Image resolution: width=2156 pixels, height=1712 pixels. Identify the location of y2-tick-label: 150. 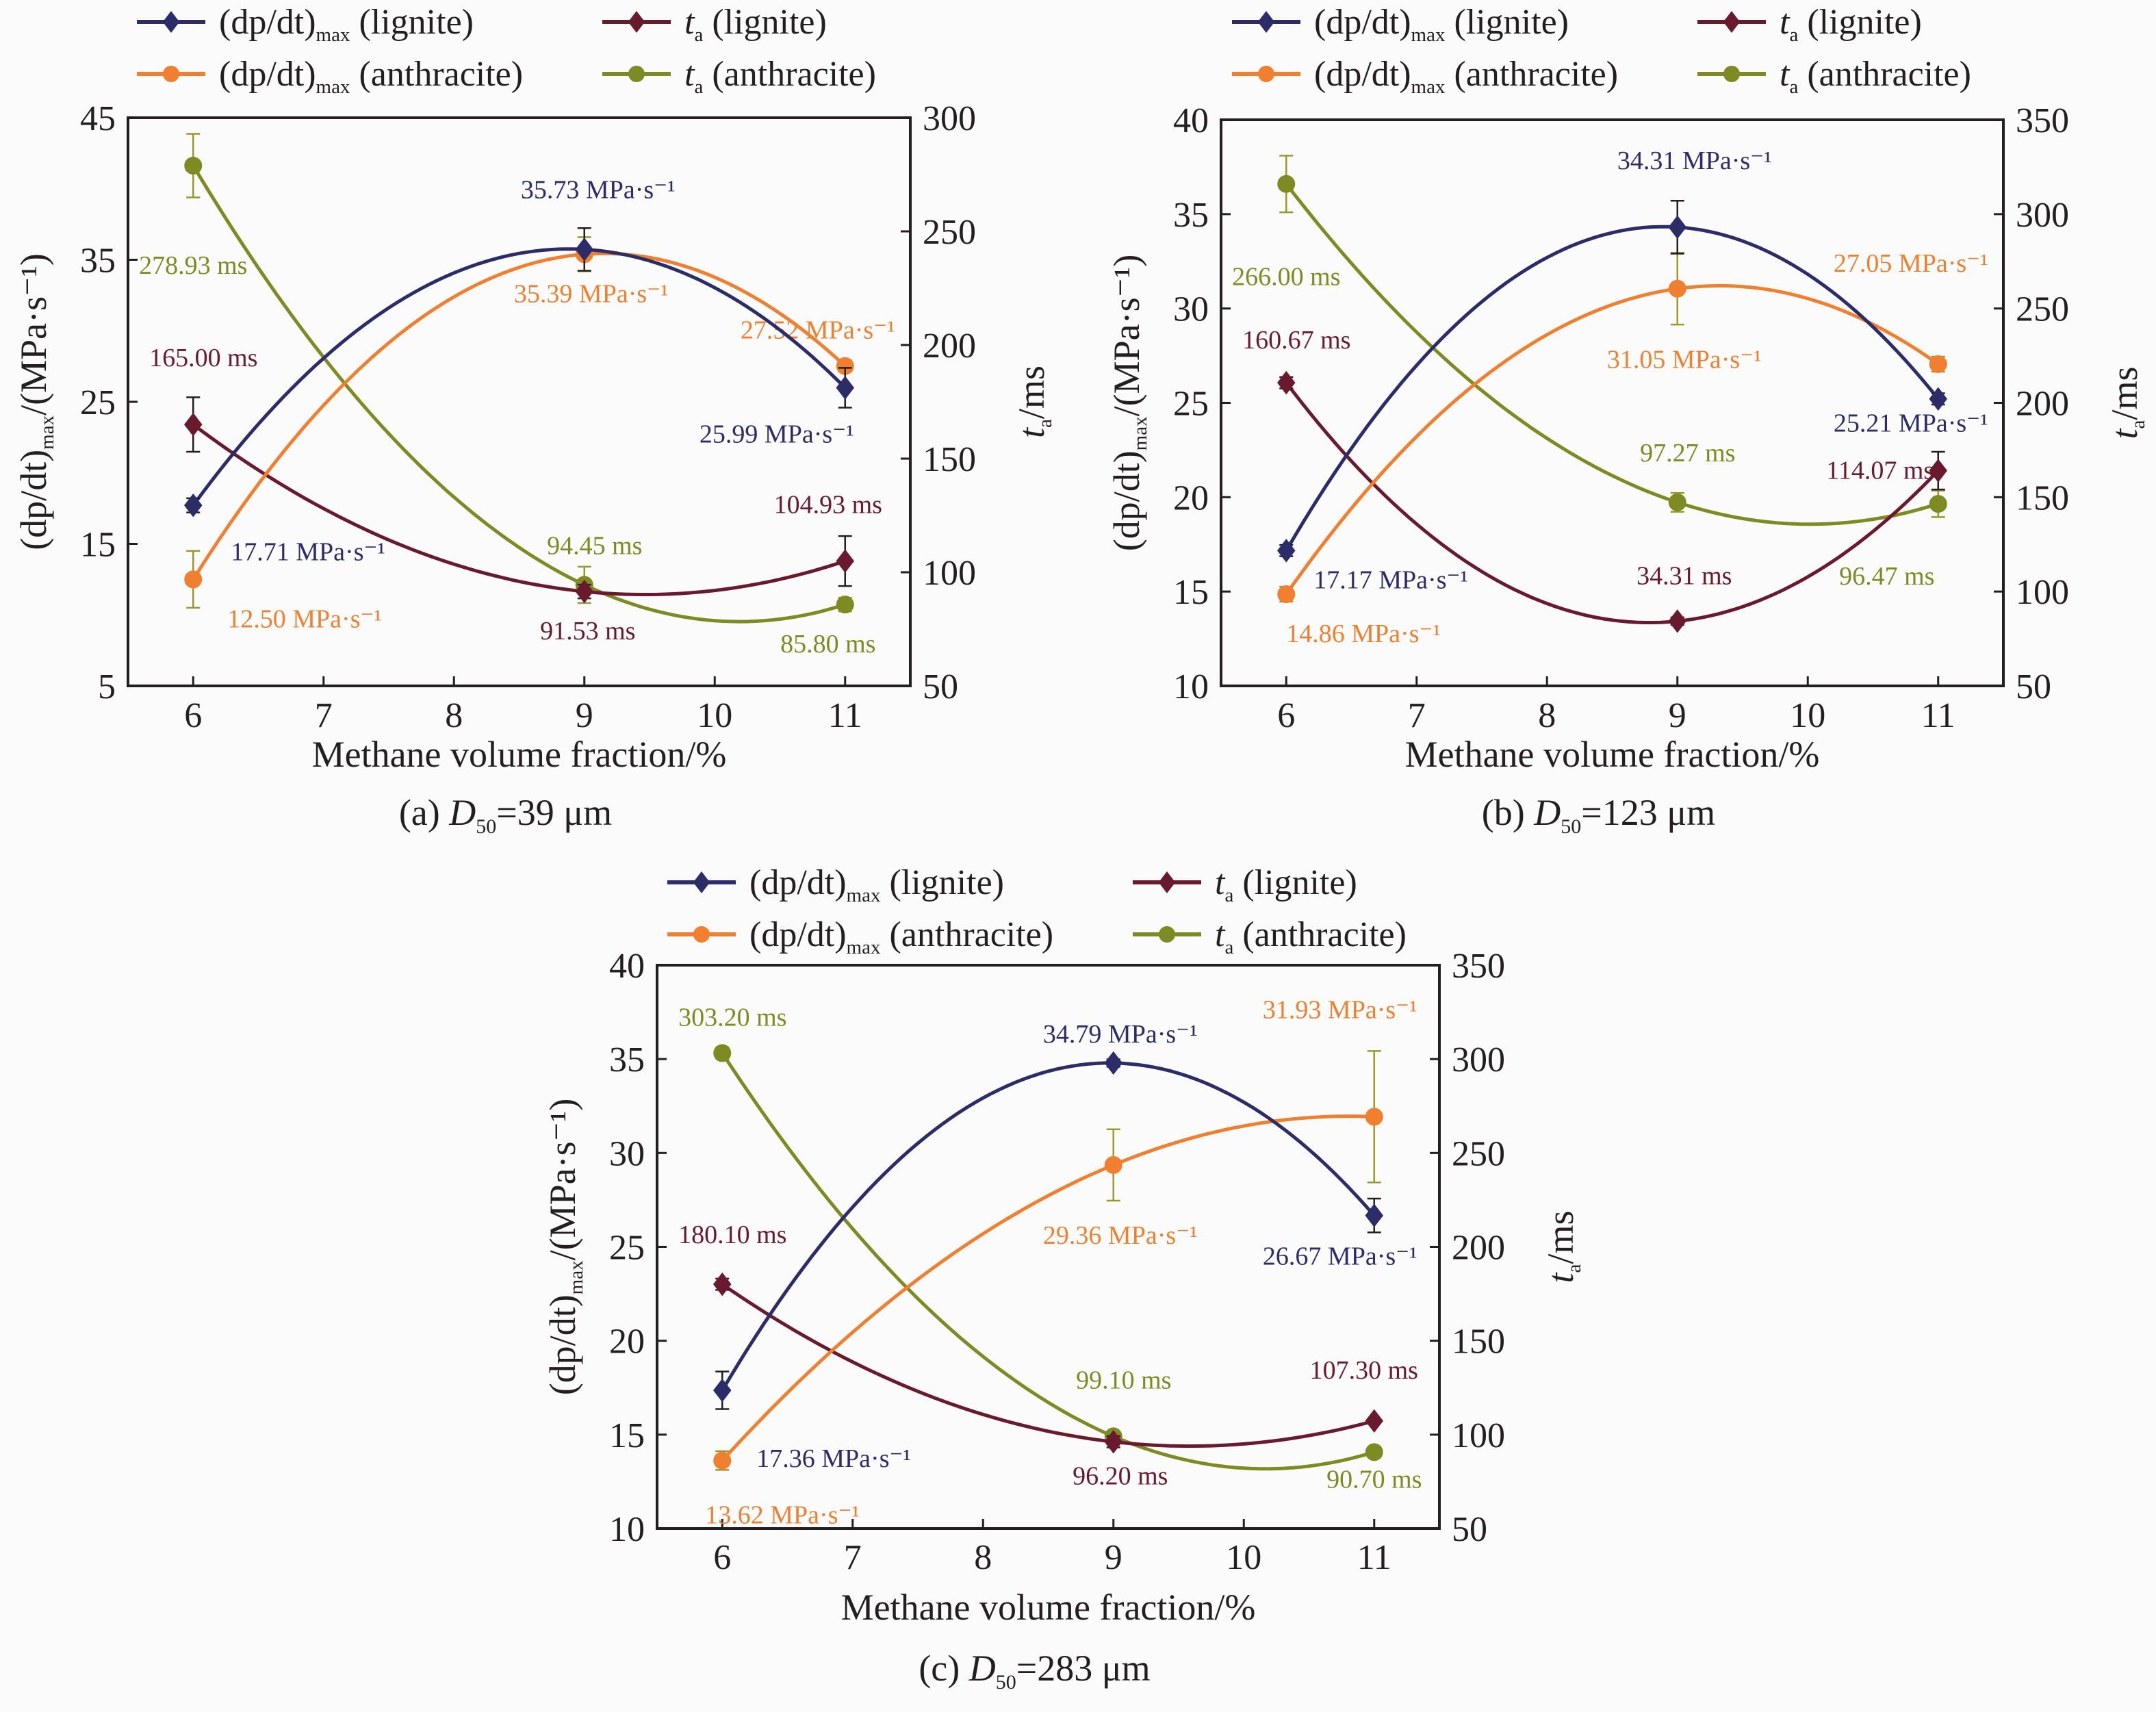
(949, 460).